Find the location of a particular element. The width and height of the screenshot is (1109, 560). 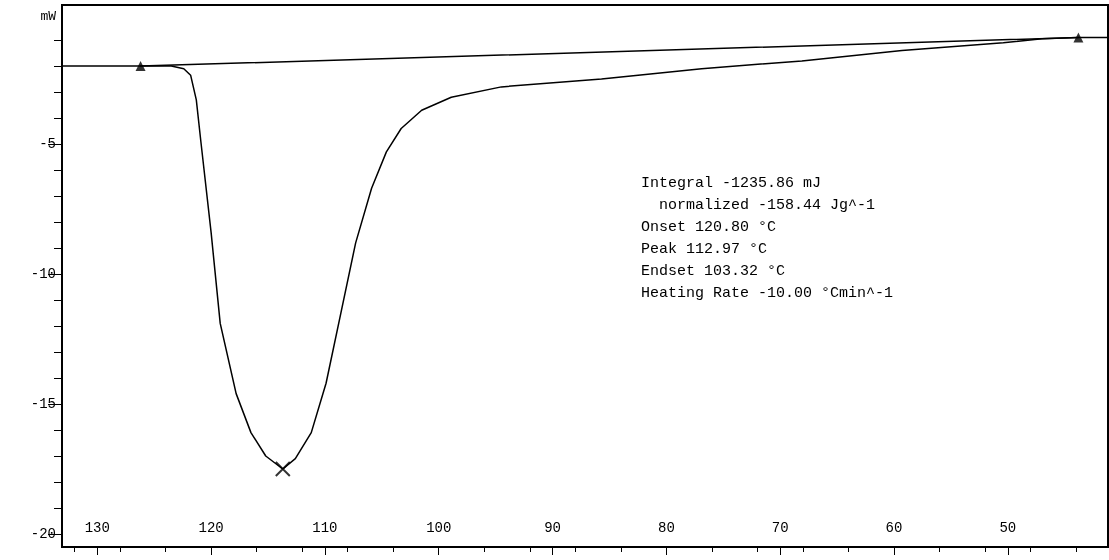

x-tick-label: 60 is located at coordinates (894, 528).